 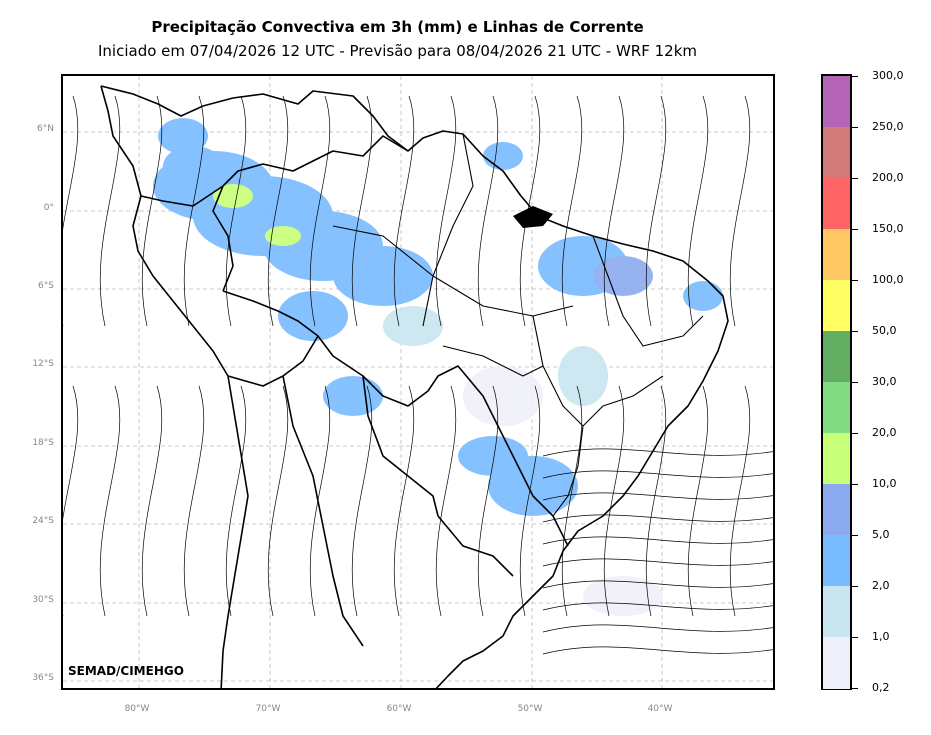 I want to click on colorbar-label: 150,0, so click(x=888, y=228).